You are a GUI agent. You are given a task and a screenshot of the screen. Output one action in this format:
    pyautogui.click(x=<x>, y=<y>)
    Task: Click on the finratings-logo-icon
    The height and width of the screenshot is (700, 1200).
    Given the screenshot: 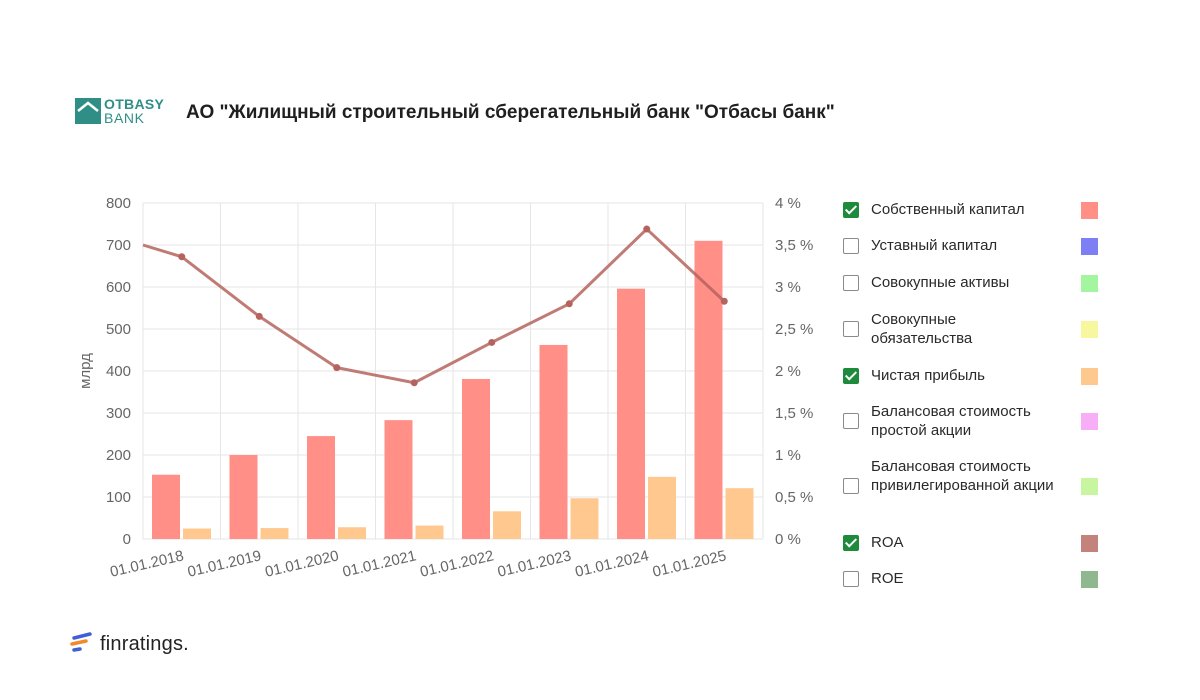 What is the action you would take?
    pyautogui.click(x=81, y=642)
    